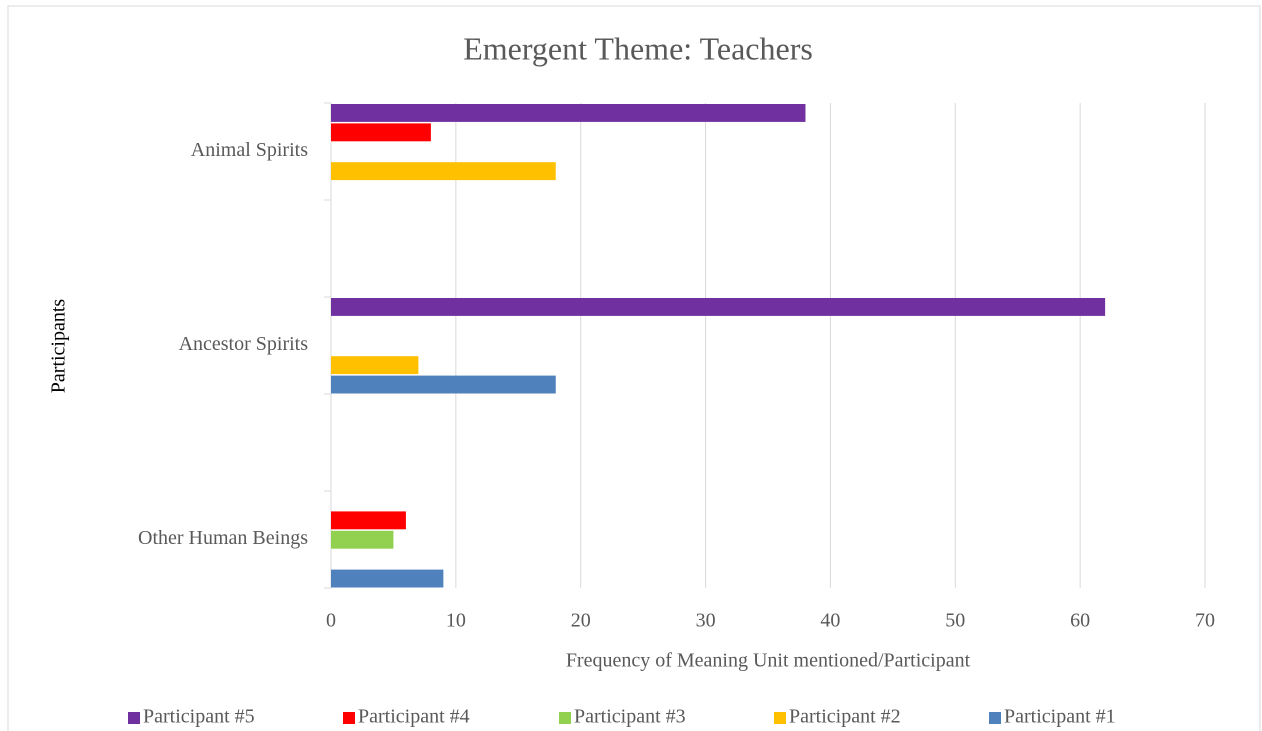 Image resolution: width=1262 pixels, height=731 pixels. I want to click on x-tick-label: 40, so click(830, 621).